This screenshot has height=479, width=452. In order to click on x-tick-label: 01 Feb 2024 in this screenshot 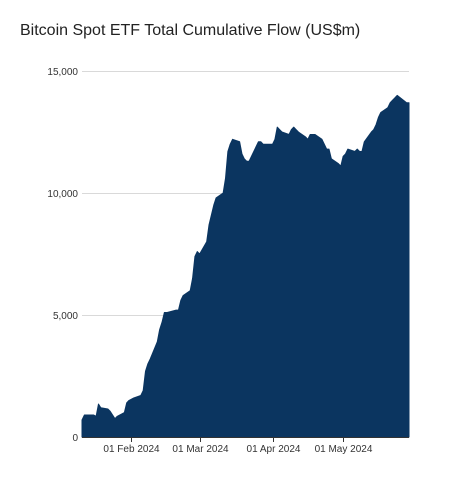, I will do `click(131, 449)`.